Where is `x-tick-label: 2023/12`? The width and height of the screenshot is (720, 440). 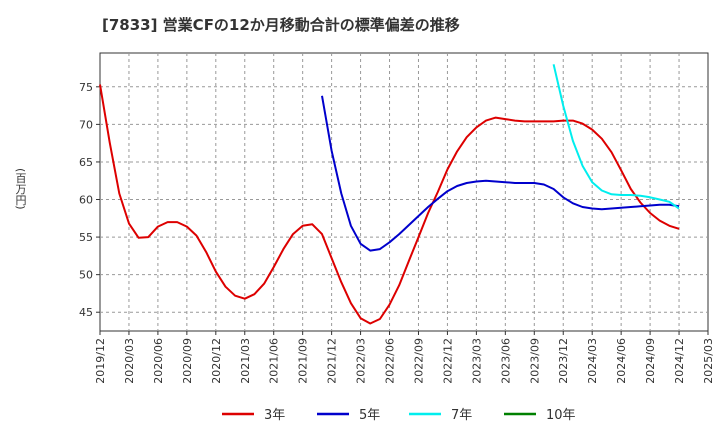
x-tick-label: 2023/12 is located at coordinates (563, 361).